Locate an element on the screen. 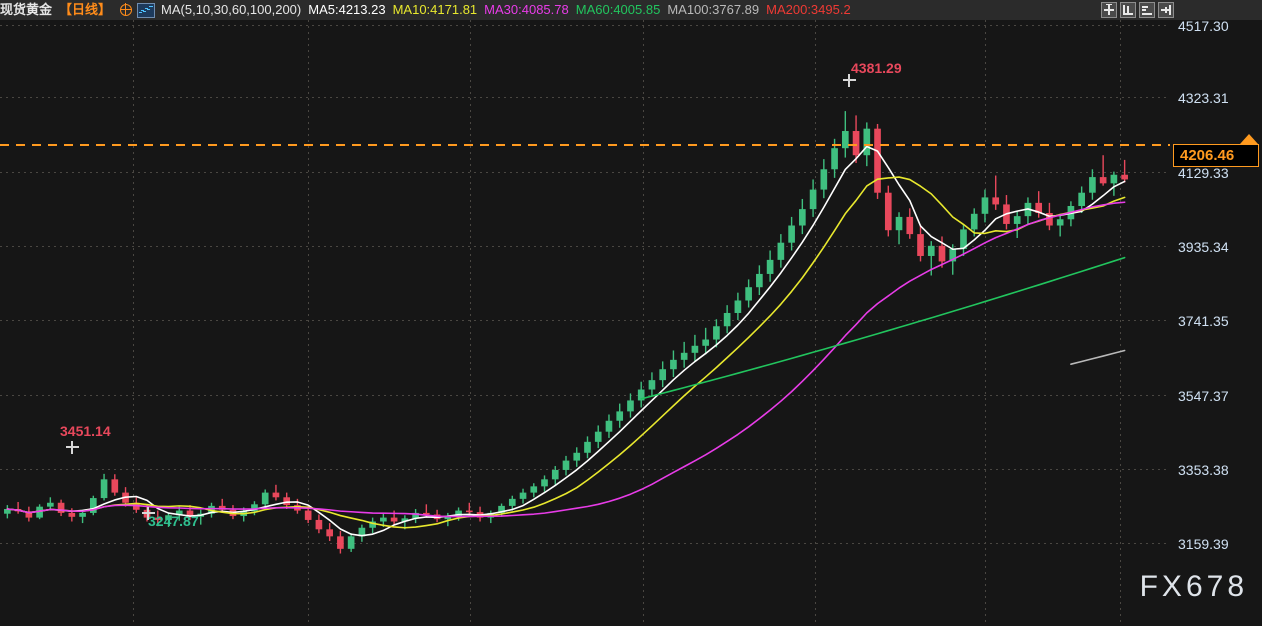 The image size is (1262, 626). crosshair-circle-icon is located at coordinates (126, 9).